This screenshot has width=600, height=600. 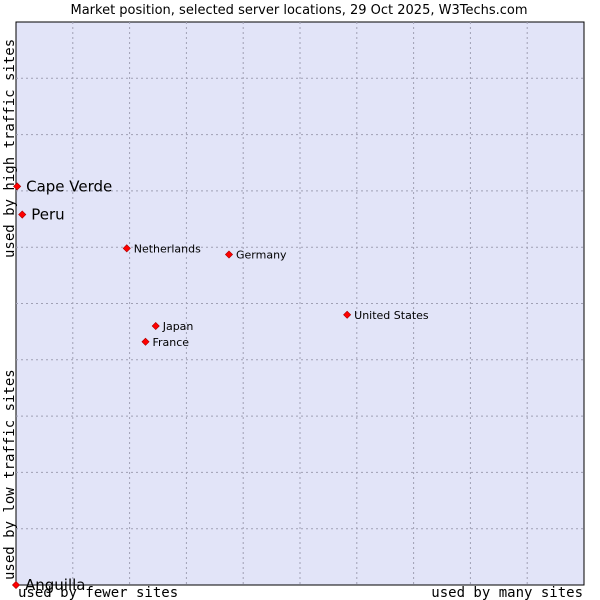 What do you see at coordinates (171, 342) in the screenshot?
I see `point-label-france: France` at bounding box center [171, 342].